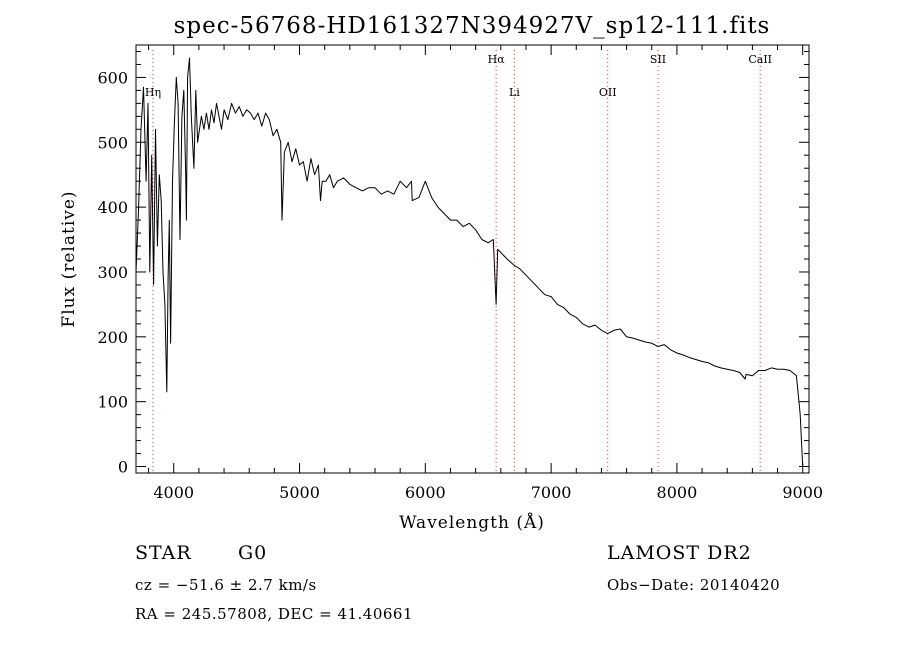 The width and height of the screenshot is (900, 650). Describe the element at coordinates (226, 585) in the screenshot. I see `redshift-readout: cz = −51.6 ± 2.7 km/s` at that location.